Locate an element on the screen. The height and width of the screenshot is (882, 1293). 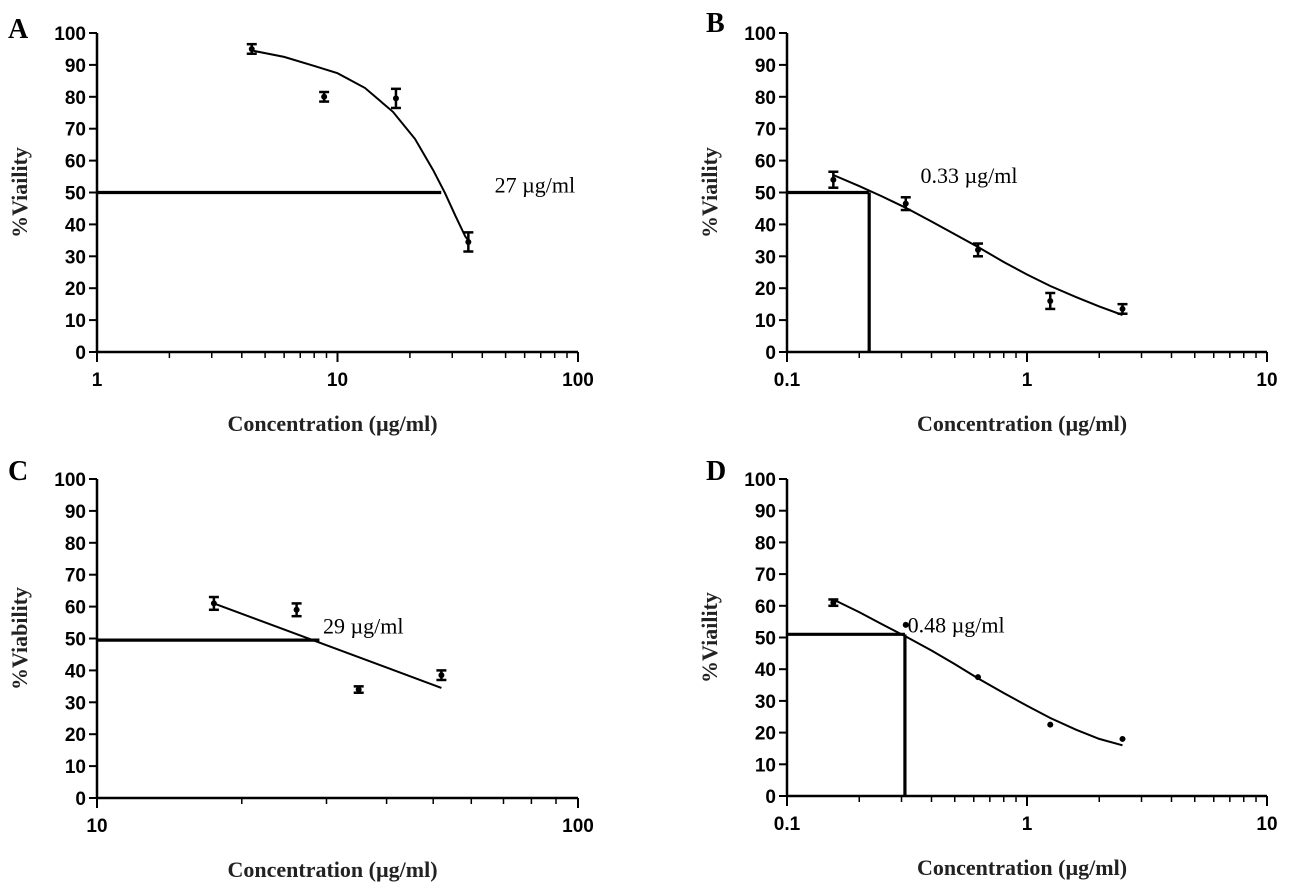
panel-letter: D is located at coordinates (716, 471).